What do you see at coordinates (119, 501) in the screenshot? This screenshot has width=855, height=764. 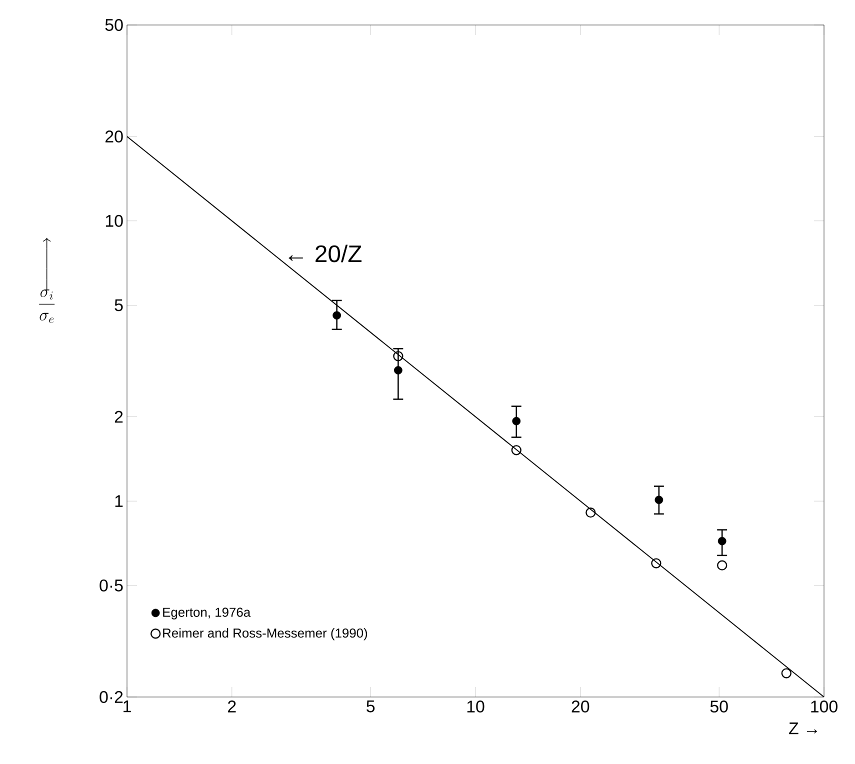 I see `y-tick-label: 1` at bounding box center [119, 501].